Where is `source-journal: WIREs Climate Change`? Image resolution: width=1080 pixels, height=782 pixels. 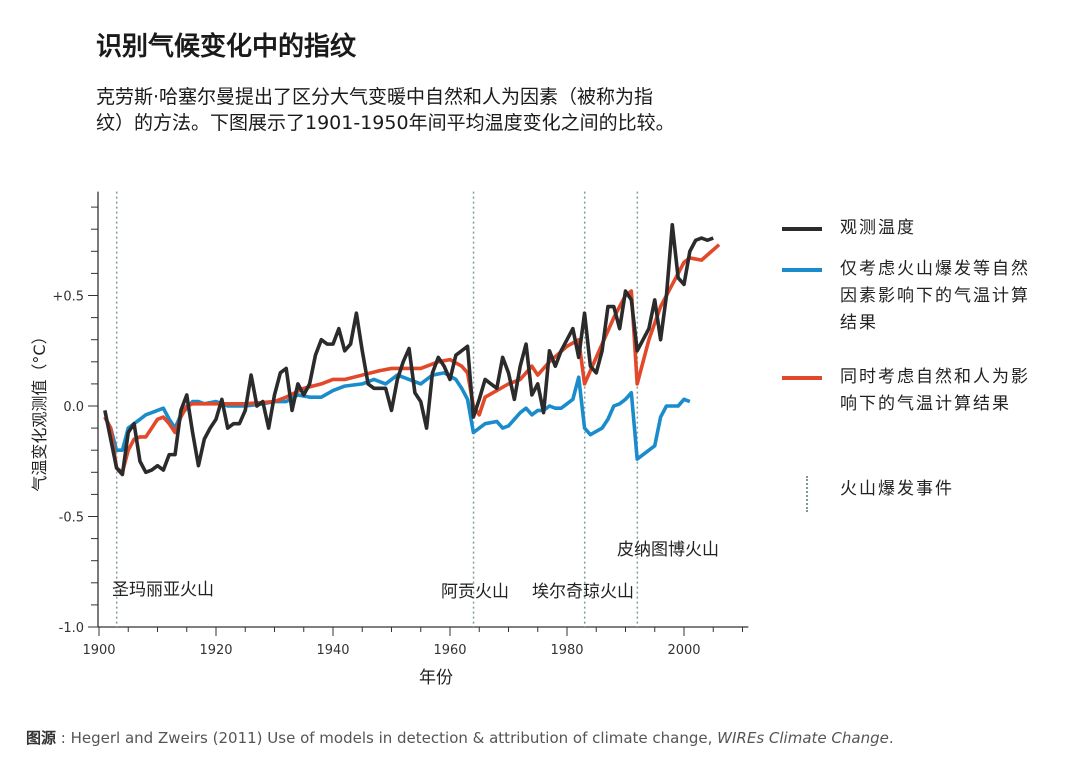 source-journal: WIREs Climate Change is located at coordinates (803, 738).